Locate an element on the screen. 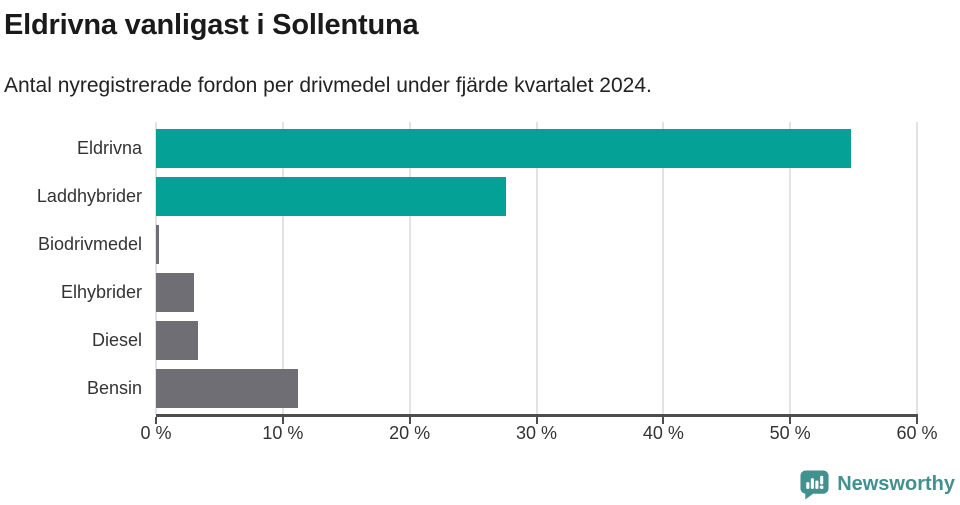  x-tick-label: 10 % is located at coordinates (283, 433).